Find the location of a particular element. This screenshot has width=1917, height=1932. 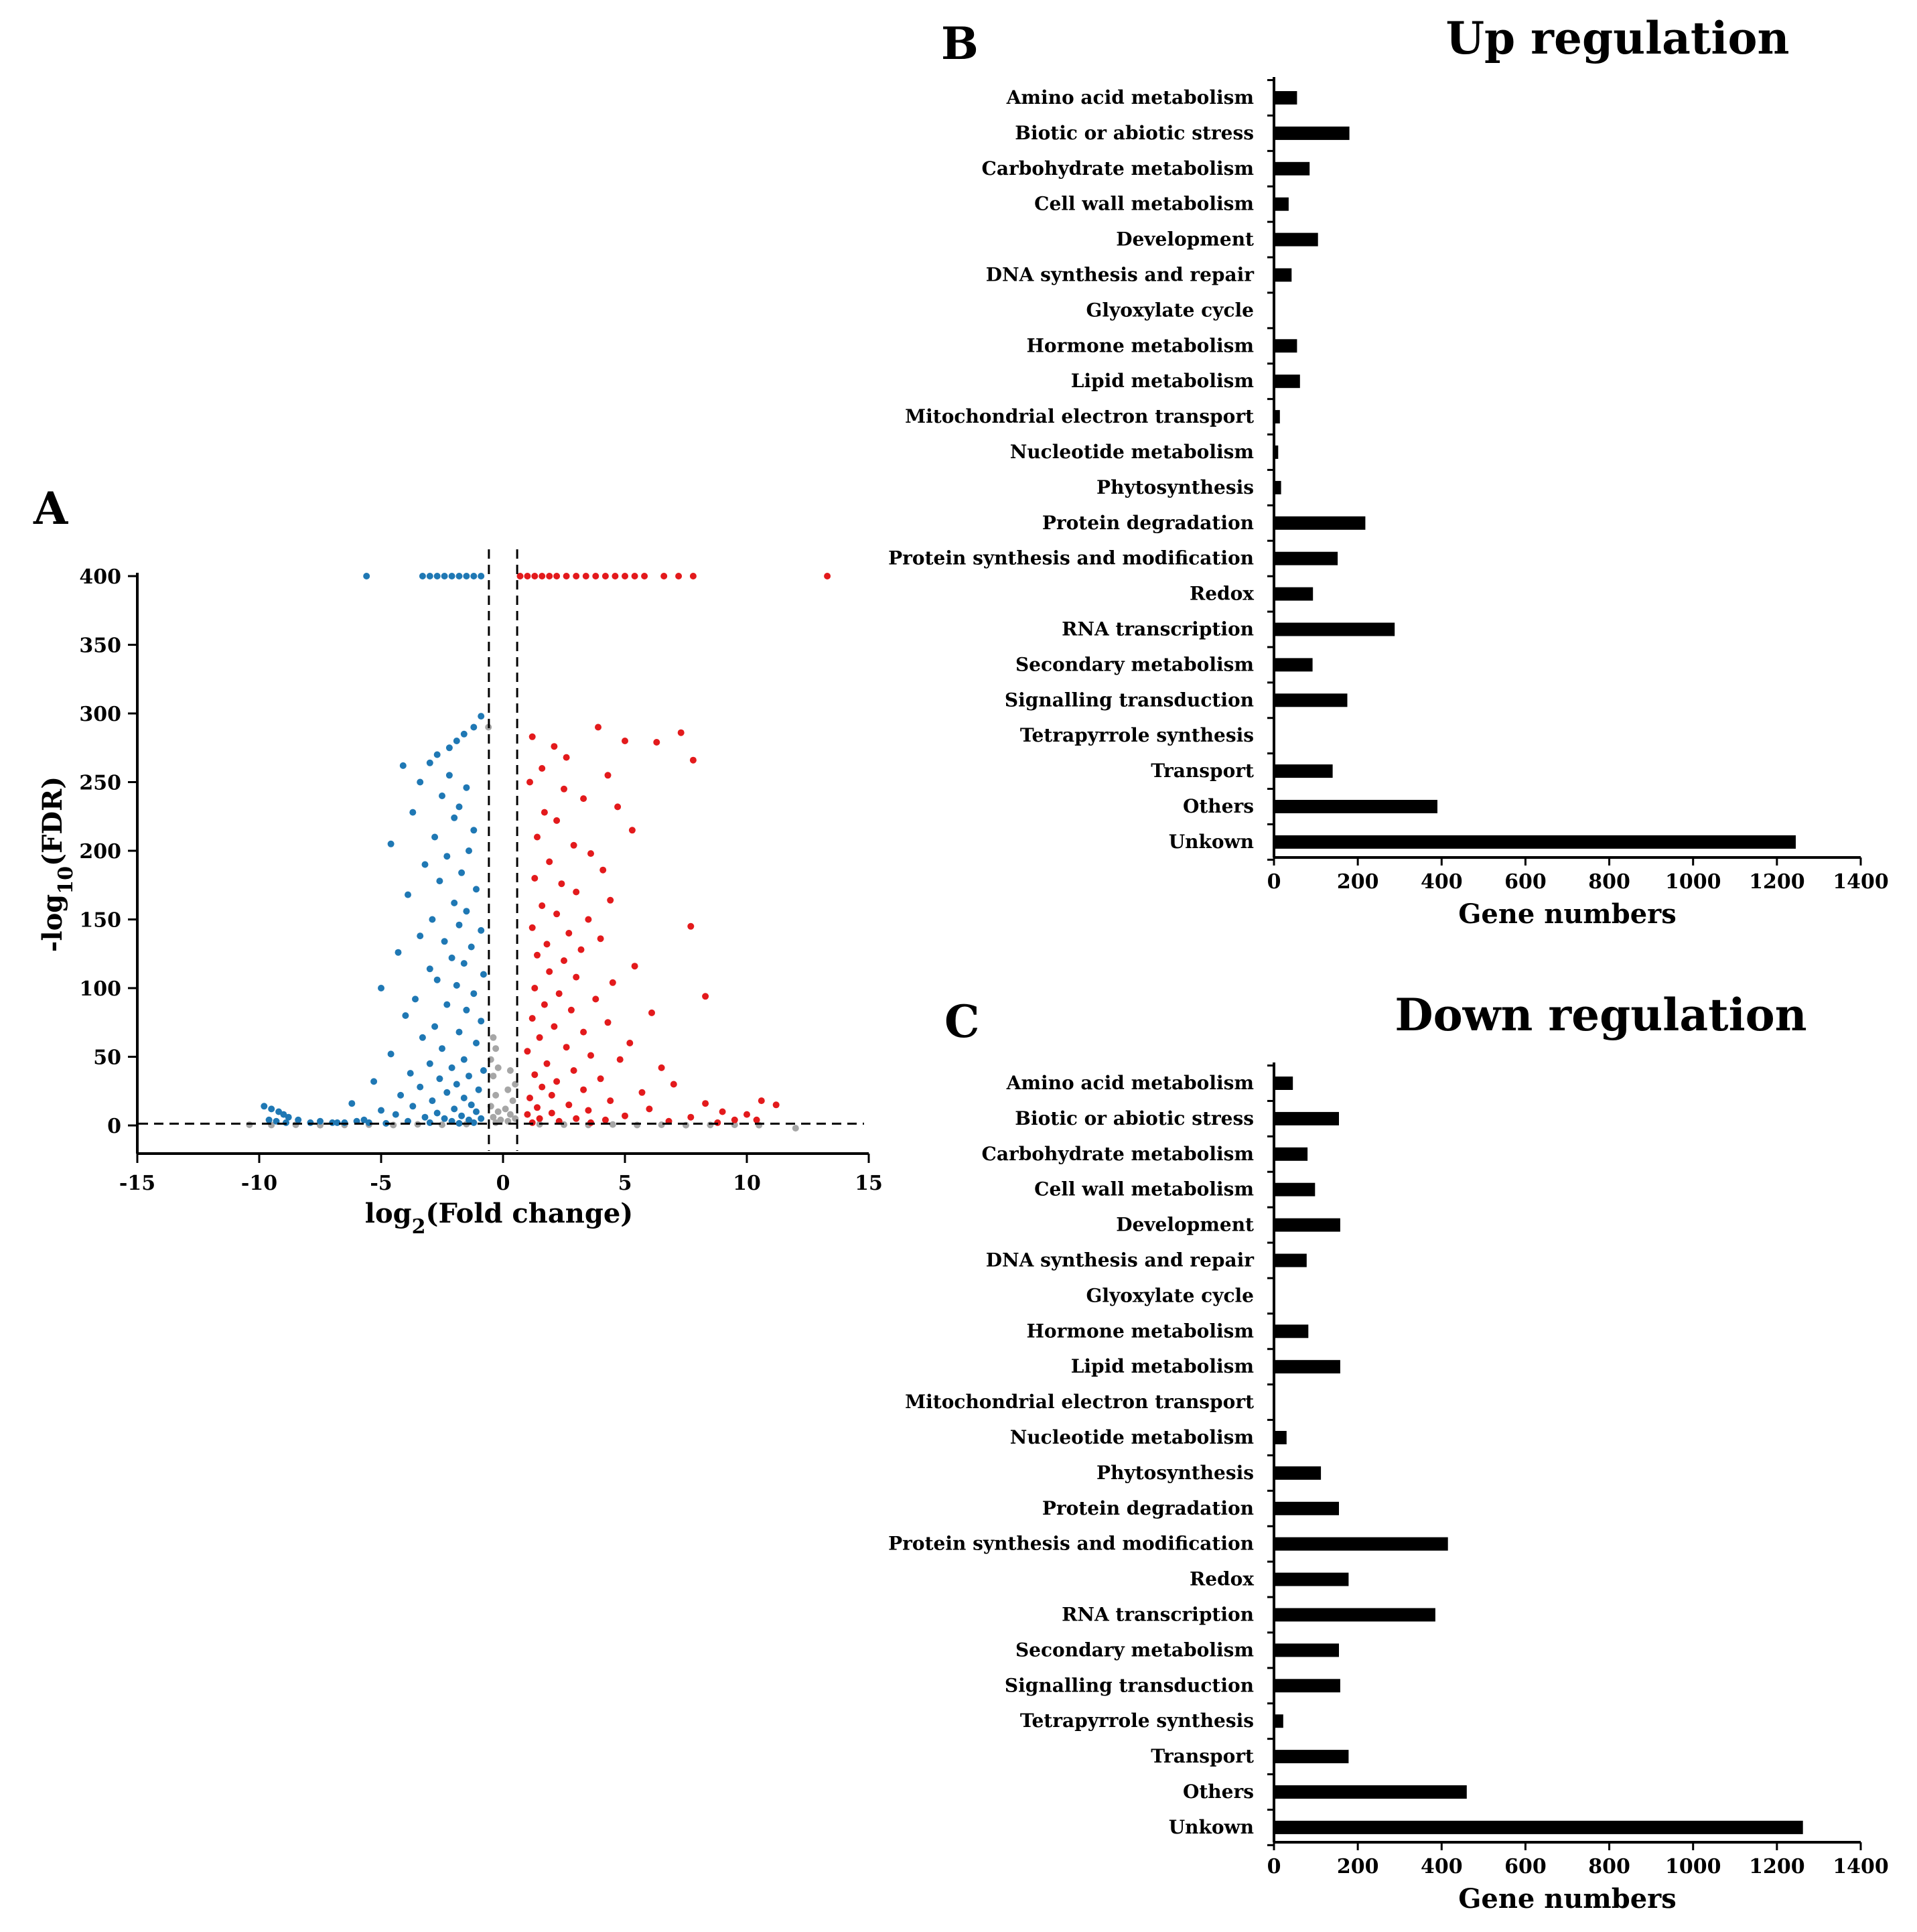

bar-category-label: Phytosynthesis is located at coordinates (1175, 1473).